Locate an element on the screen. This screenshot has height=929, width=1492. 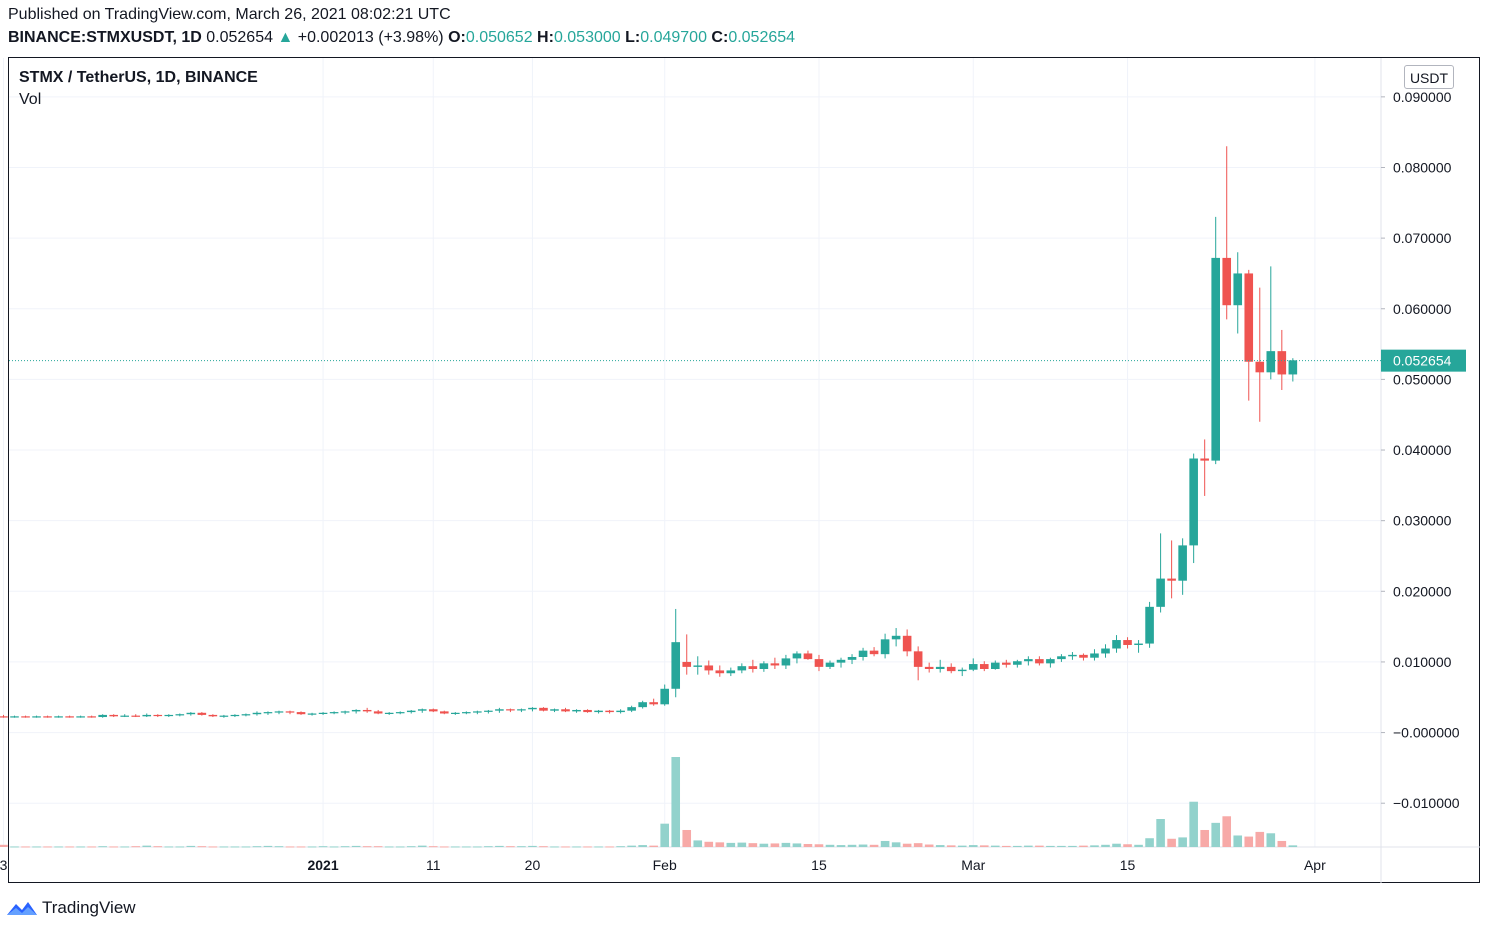
y-tick-label: 0.010000 is located at coordinates (1422, 662).